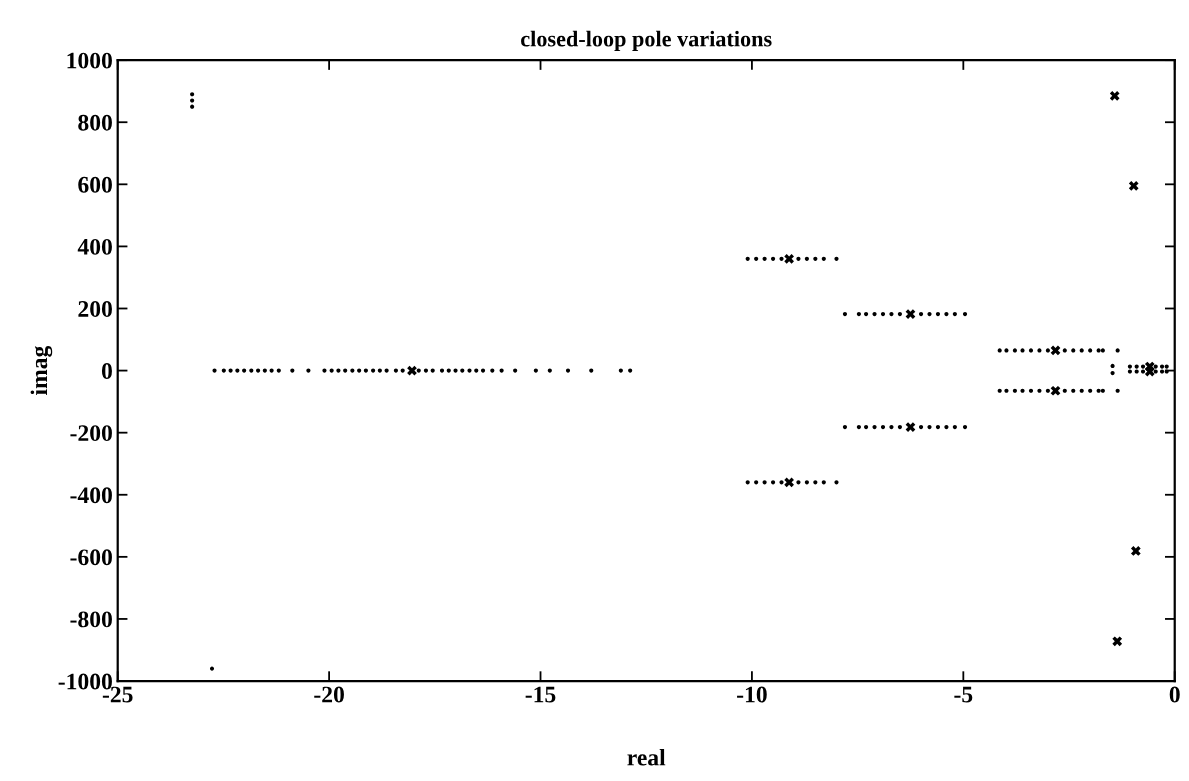 This screenshot has height=781, width=1189. What do you see at coordinates (91, 619) in the screenshot?
I see `y-tick-label: -800` at bounding box center [91, 619].